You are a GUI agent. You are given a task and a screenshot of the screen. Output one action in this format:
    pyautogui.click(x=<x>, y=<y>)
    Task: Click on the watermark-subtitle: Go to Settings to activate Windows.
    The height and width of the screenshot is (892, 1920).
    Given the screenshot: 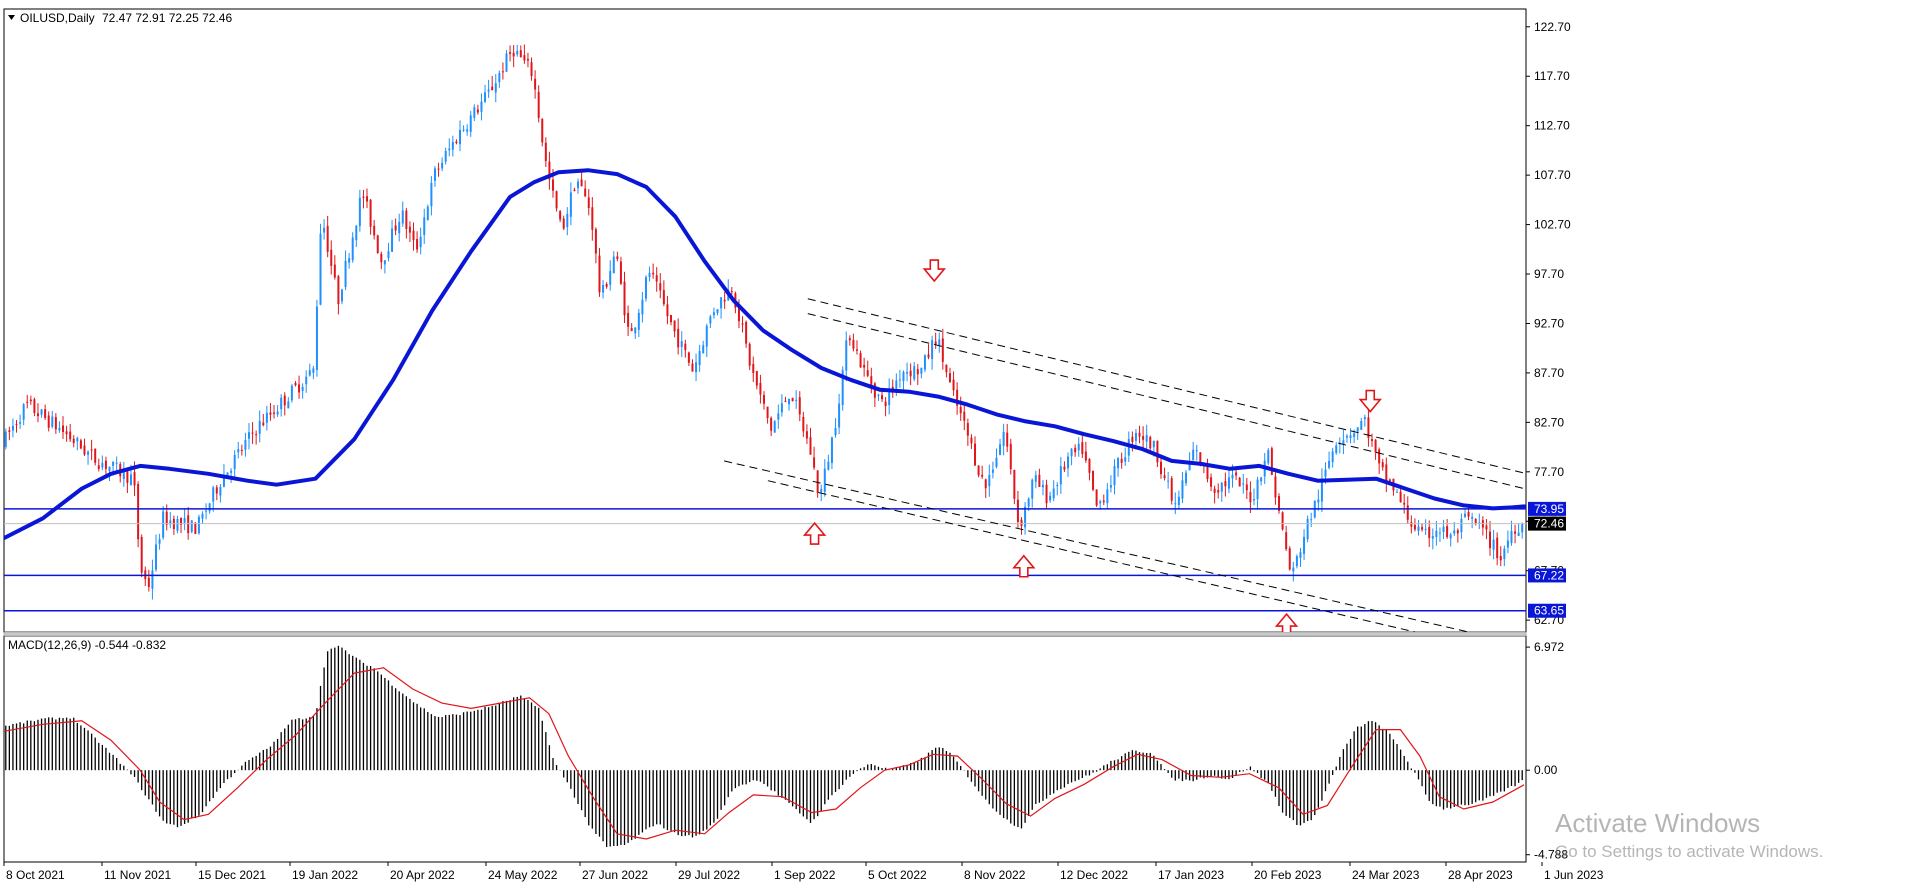 What is the action you would take?
    pyautogui.click(x=1689, y=851)
    